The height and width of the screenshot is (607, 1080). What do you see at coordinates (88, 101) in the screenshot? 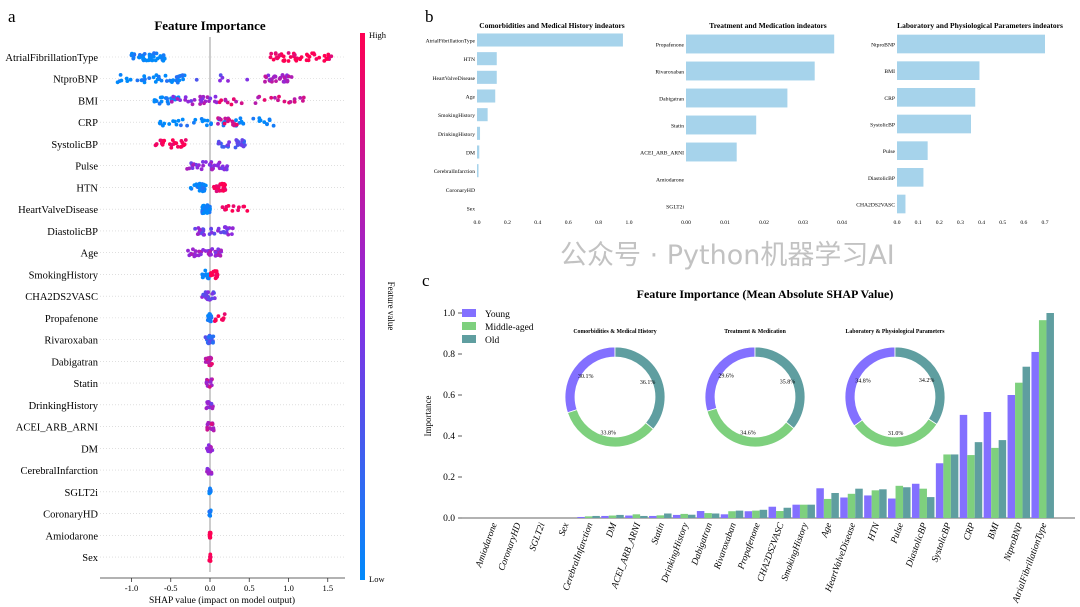
I see `feature-label: BMI` at bounding box center [88, 101].